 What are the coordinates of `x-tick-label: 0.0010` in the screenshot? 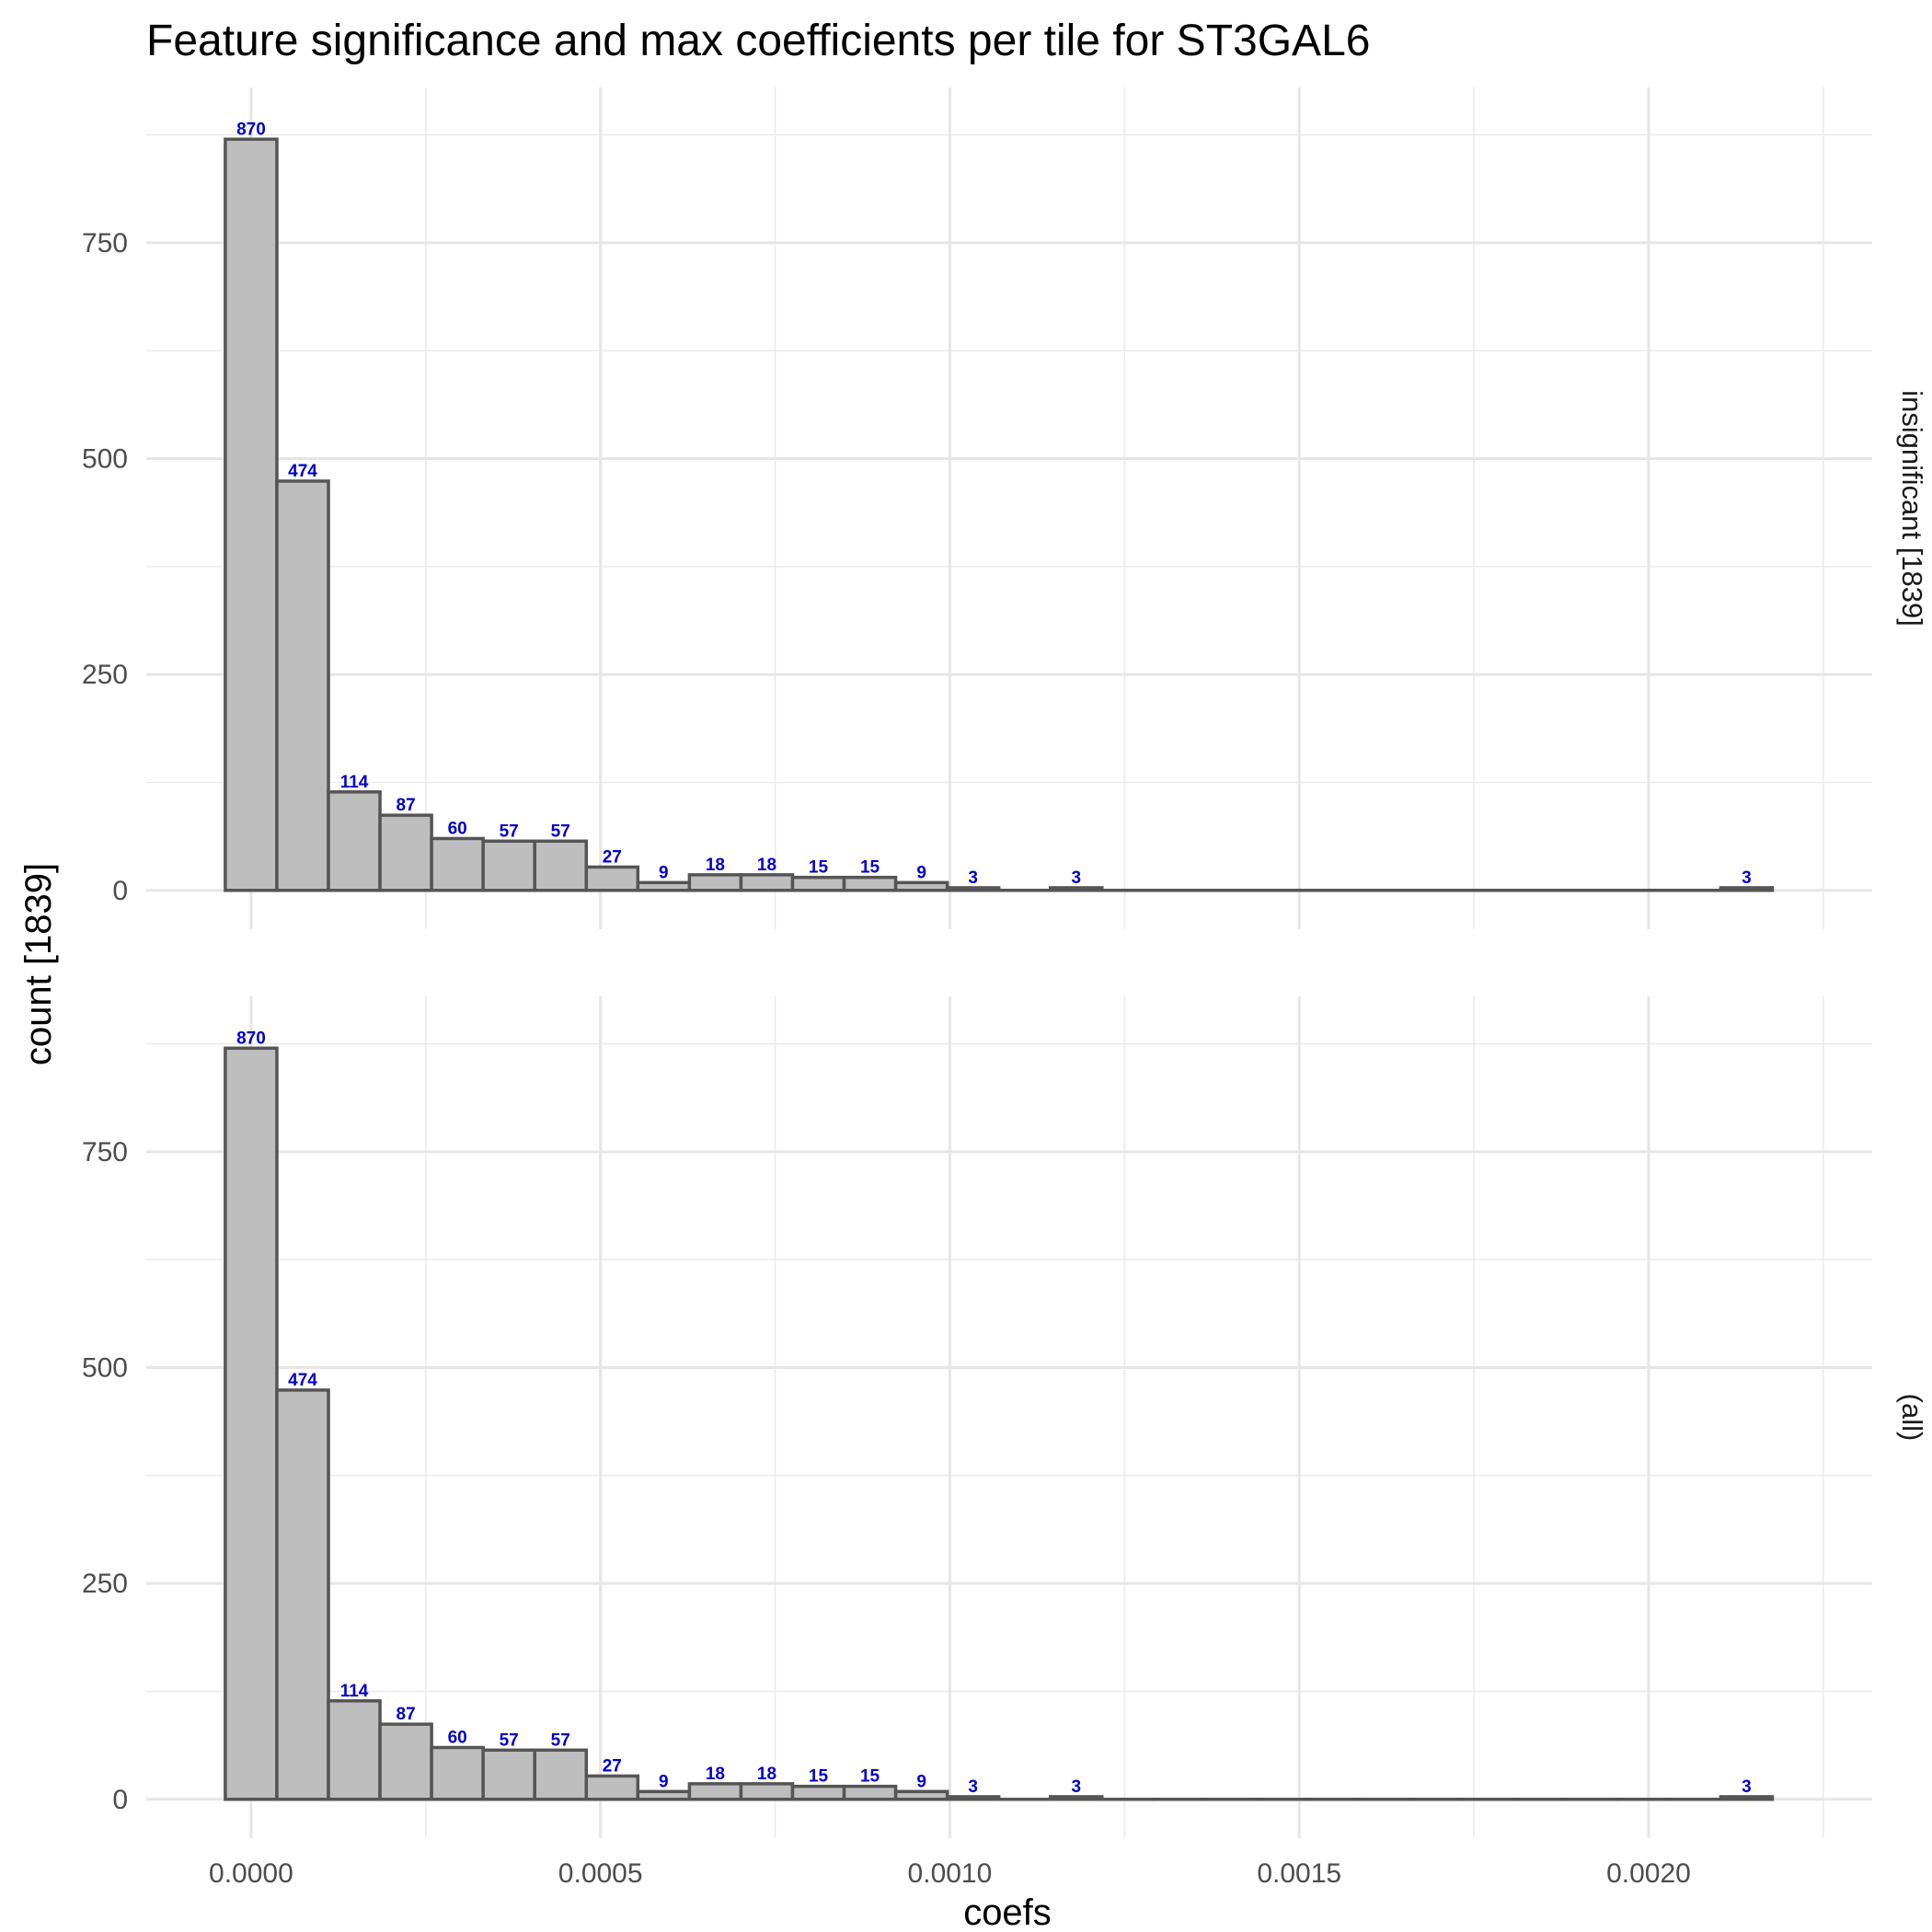 It's located at (951, 1873).